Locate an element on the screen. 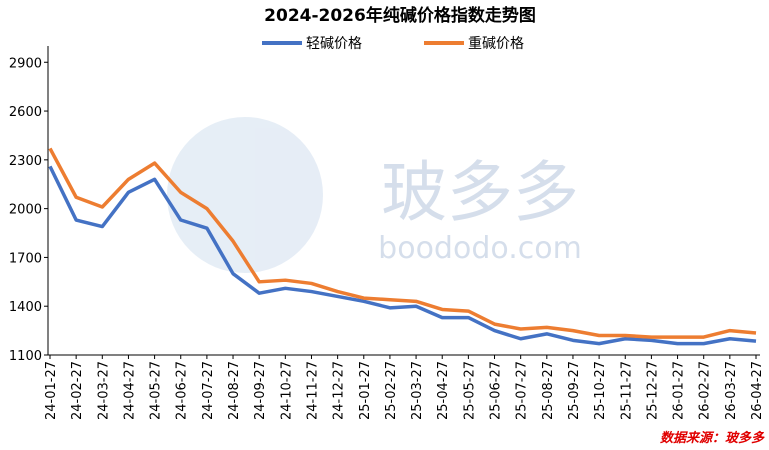 Image resolution: width=769 pixels, height=450 pixels. x-tick-label: 24-06-27 is located at coordinates (182, 390).